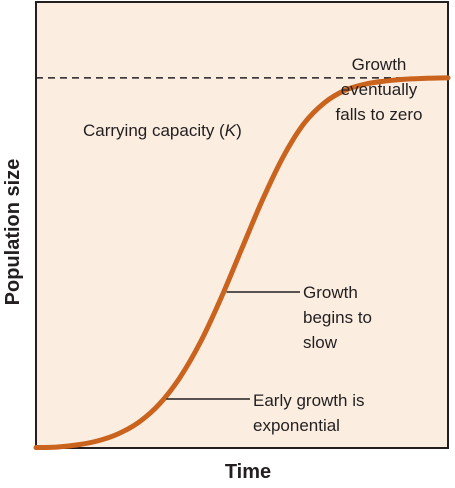  I want to click on annotation-growth-begins-to-slow: Growth begins to slow, so click(337, 317).